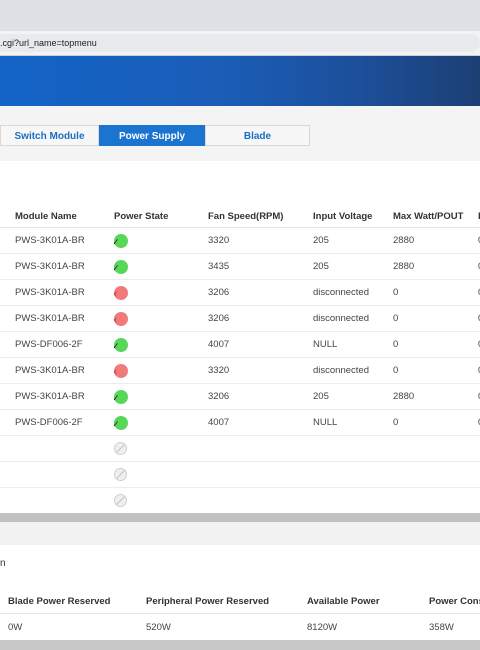  I want to click on column-header-max-watt: Max Watt/POUT, so click(426, 216).